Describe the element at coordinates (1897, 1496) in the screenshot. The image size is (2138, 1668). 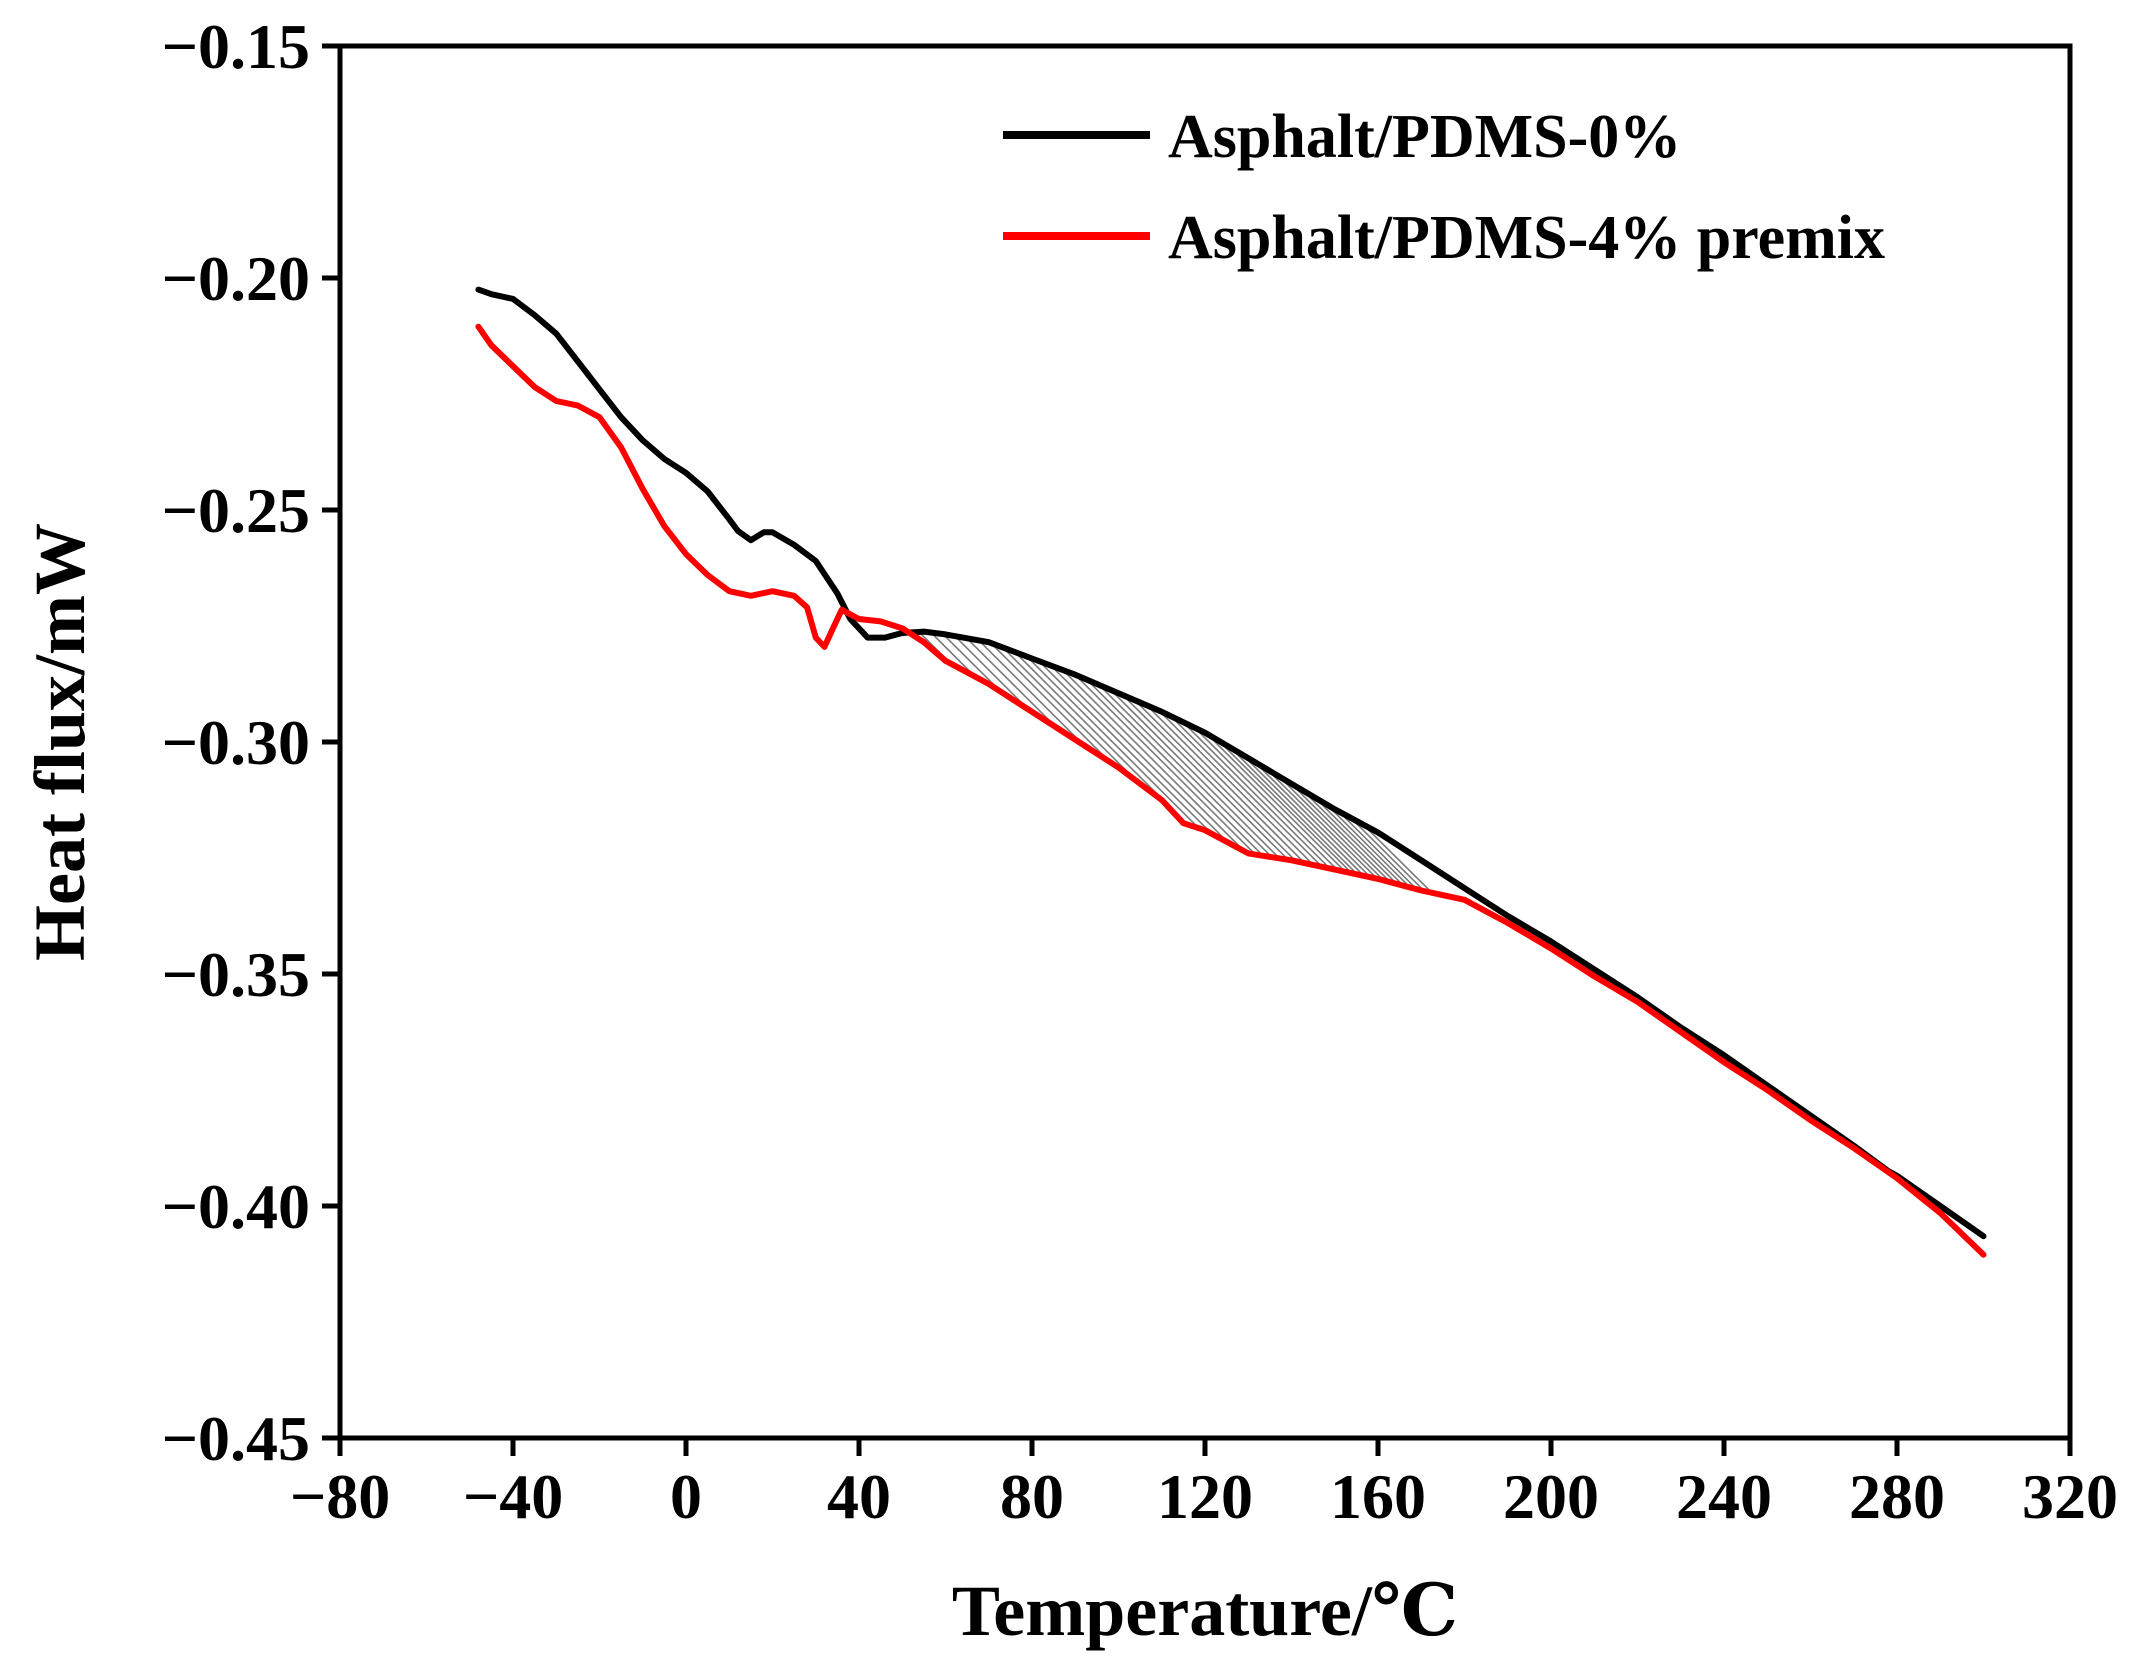
I see `x-tick-label: 280` at that location.